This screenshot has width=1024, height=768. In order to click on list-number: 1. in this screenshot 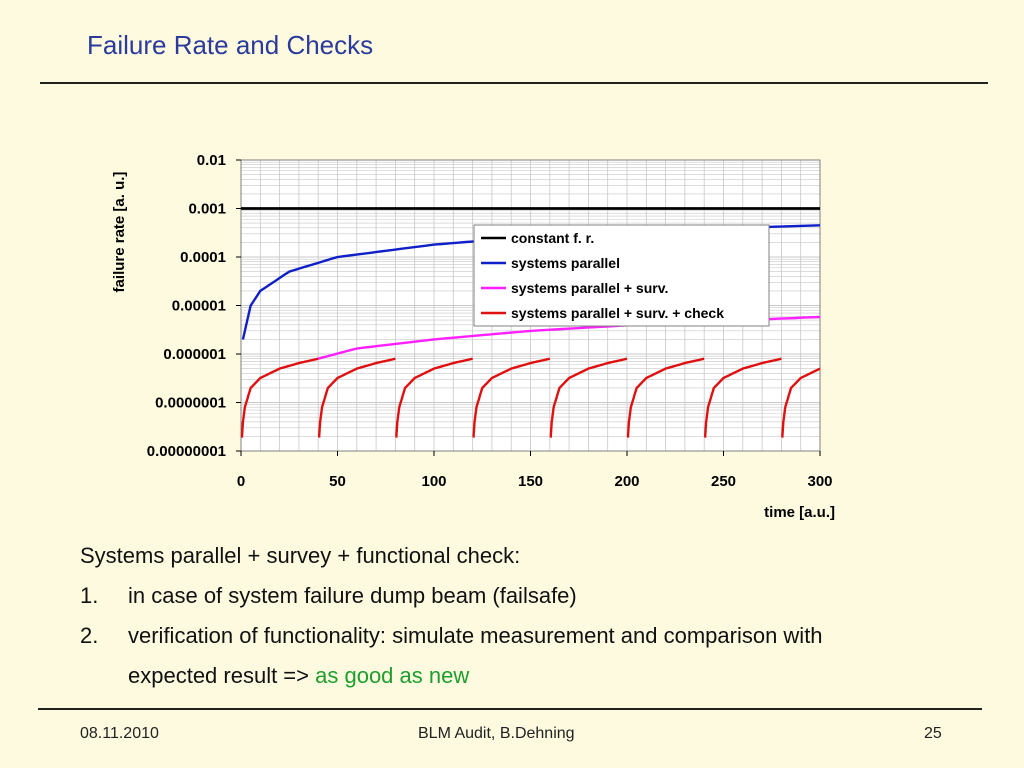, I will do `click(89, 595)`.